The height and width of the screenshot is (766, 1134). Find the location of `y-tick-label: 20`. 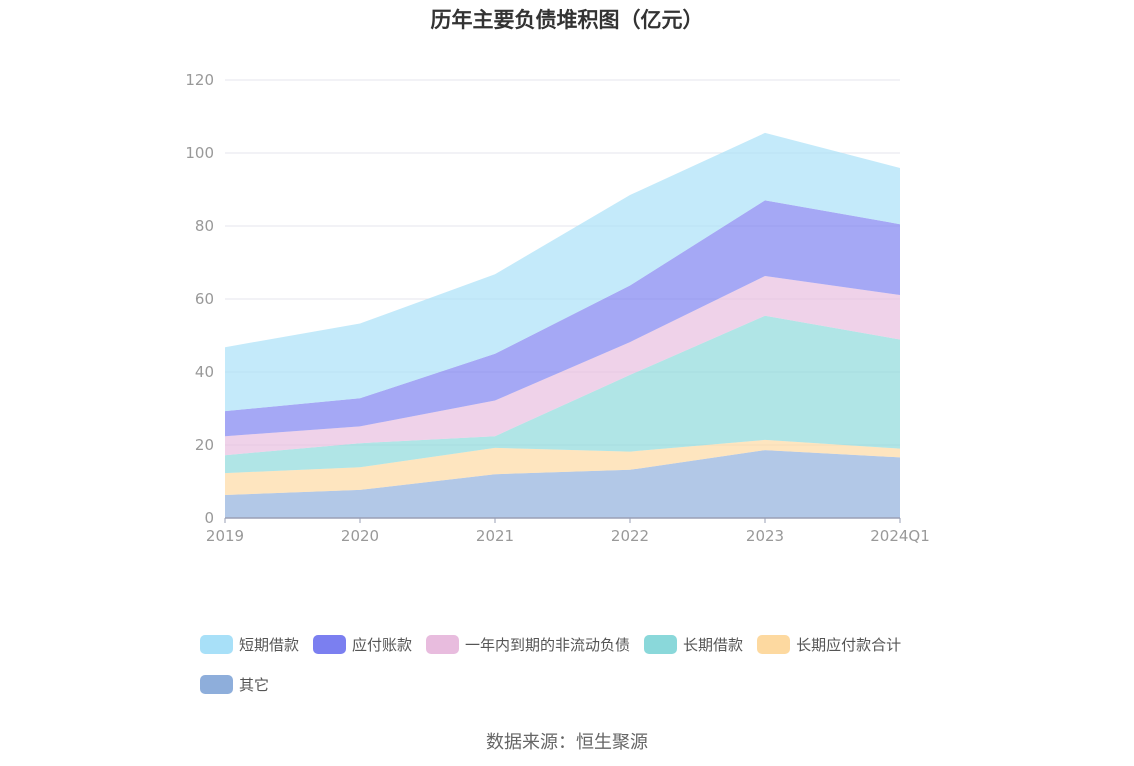

y-tick-label: 20 is located at coordinates (204, 445).